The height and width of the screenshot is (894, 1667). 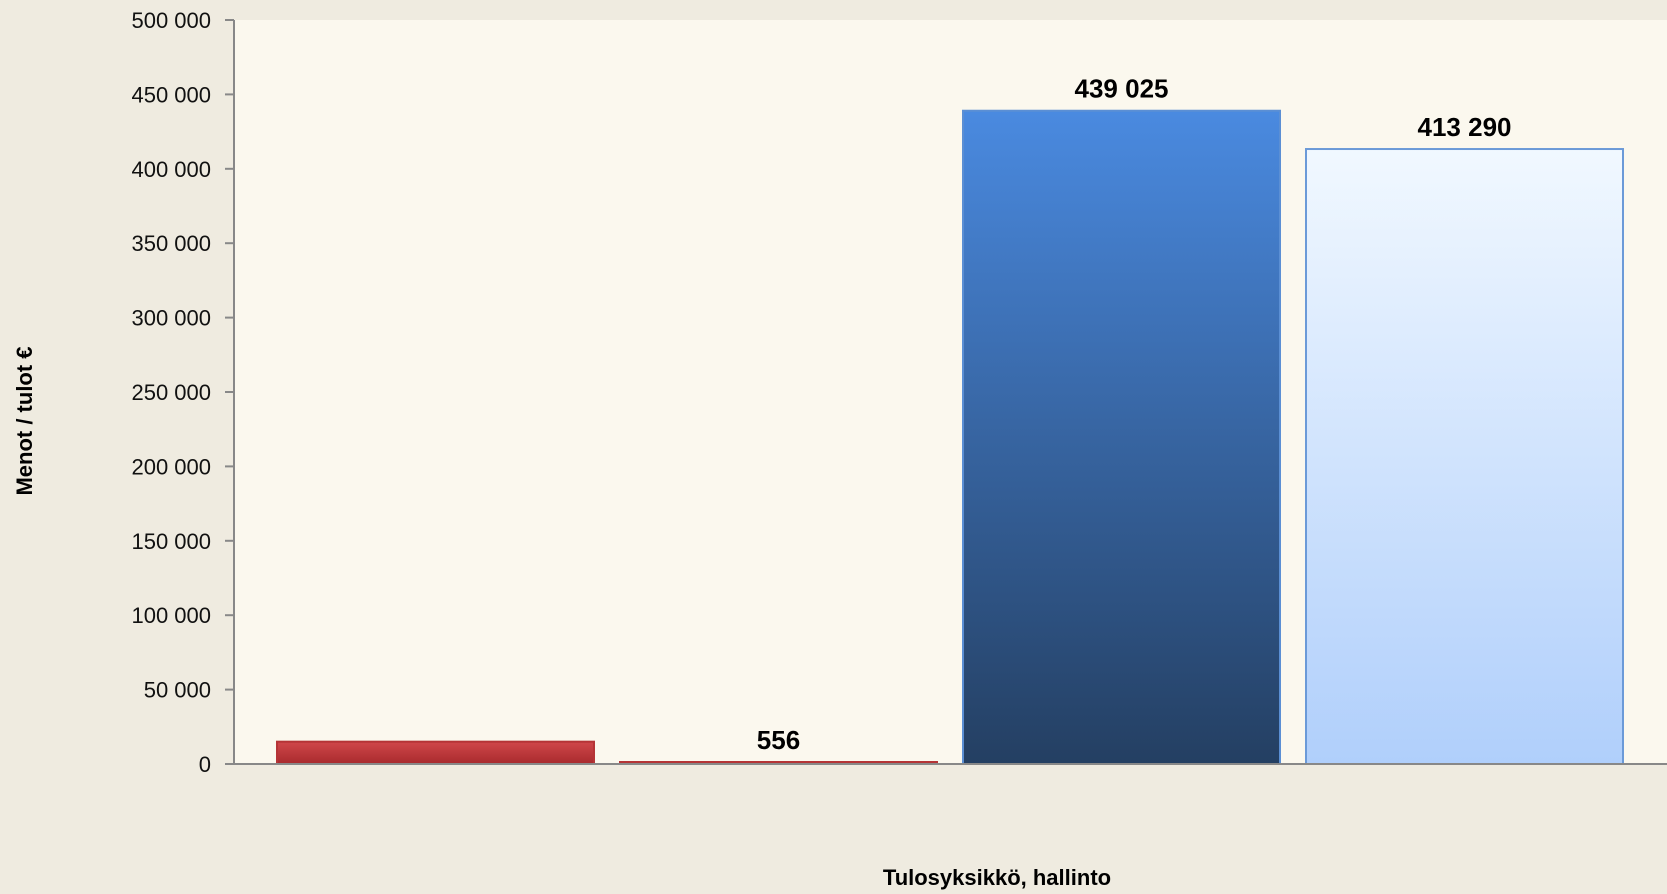 I want to click on y-tick-label: 150 000, so click(x=171, y=541).